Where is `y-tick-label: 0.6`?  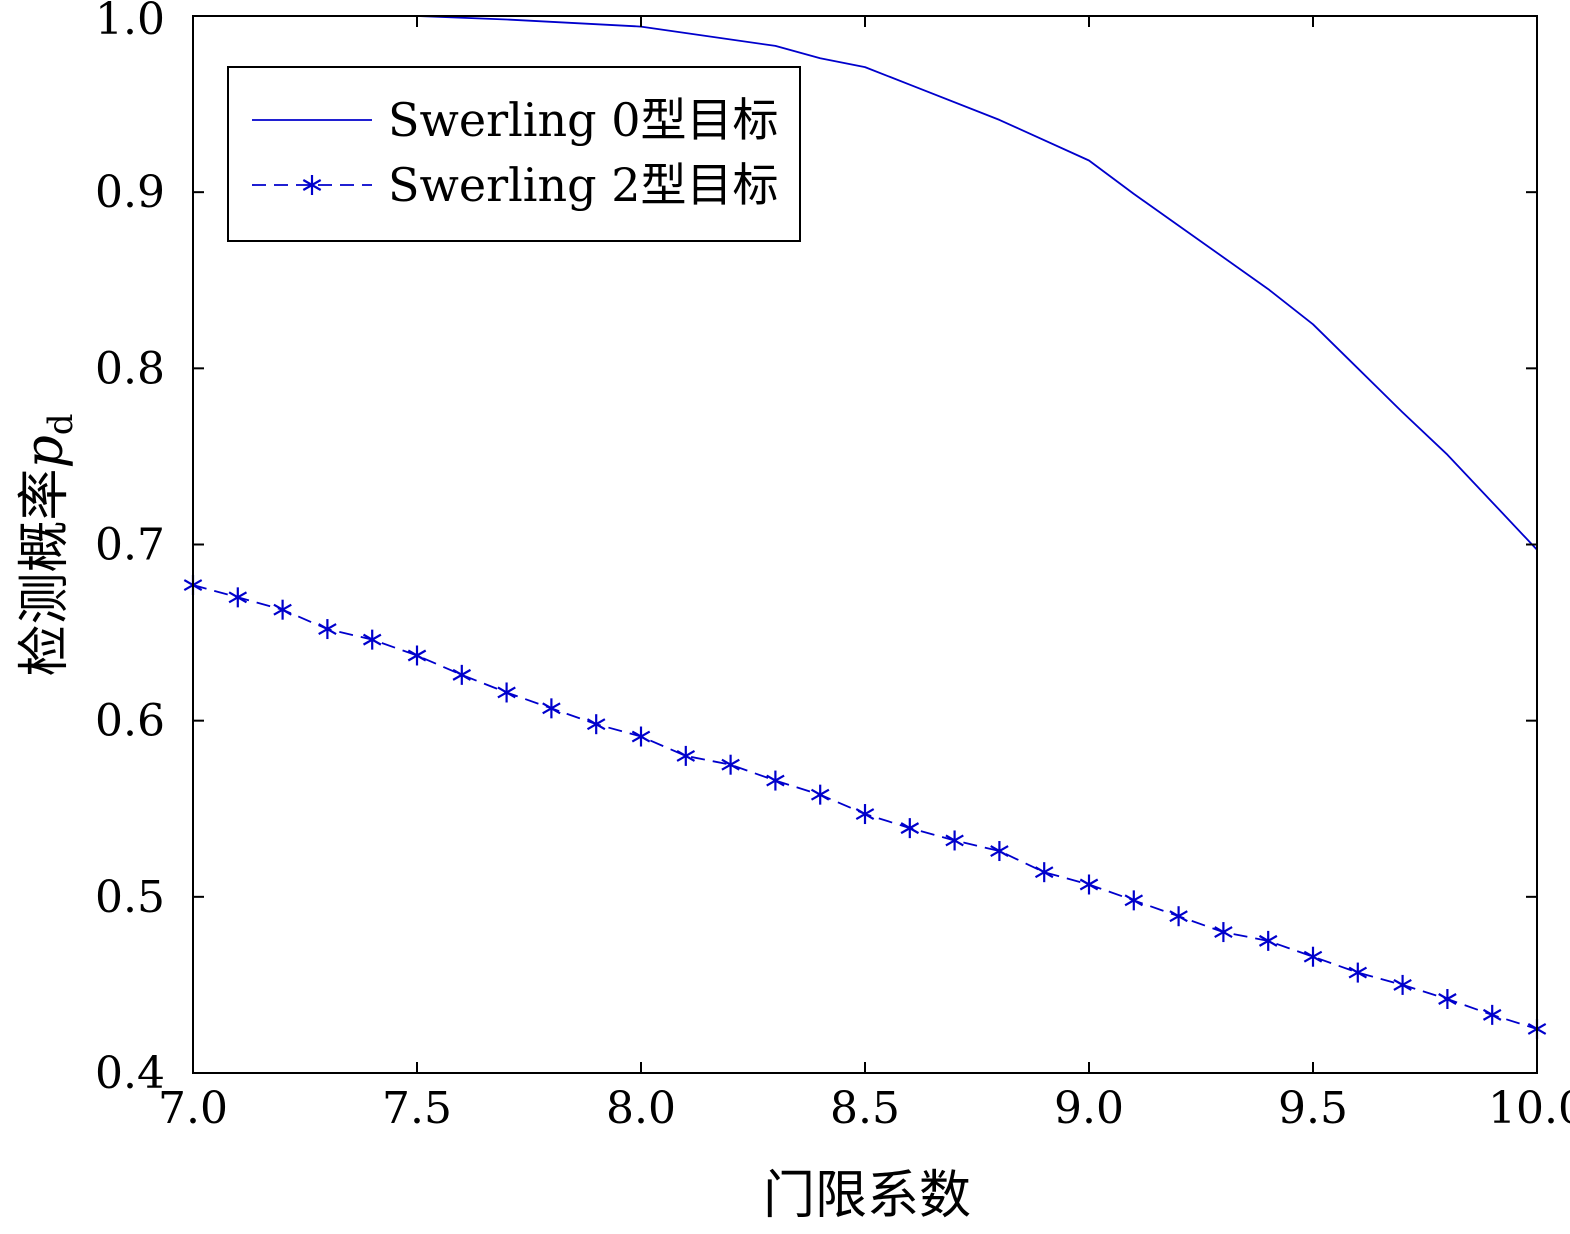 y-tick-label: 0.6 is located at coordinates (130, 721).